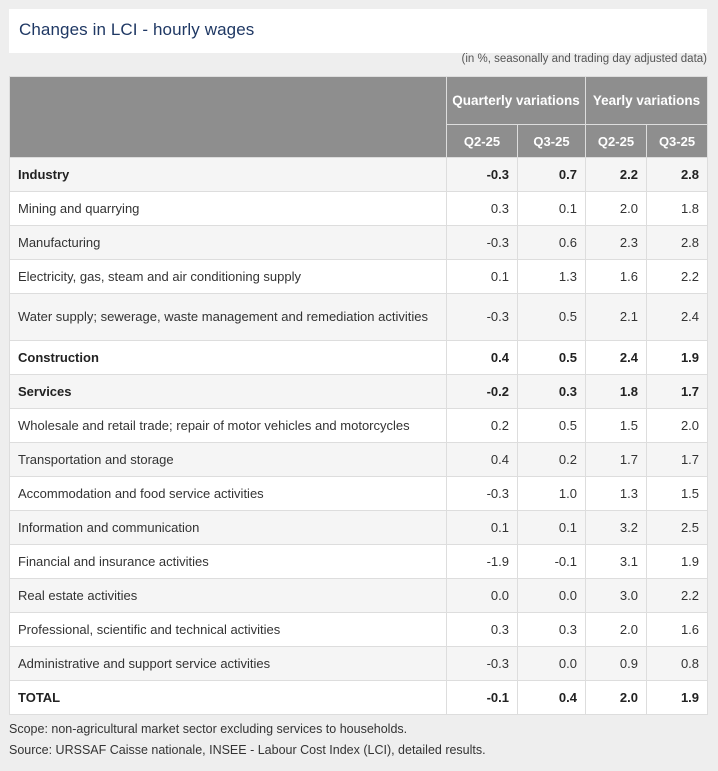  What do you see at coordinates (616, 141) in the screenshot?
I see `header-col-yearly-q2: Q2-25` at bounding box center [616, 141].